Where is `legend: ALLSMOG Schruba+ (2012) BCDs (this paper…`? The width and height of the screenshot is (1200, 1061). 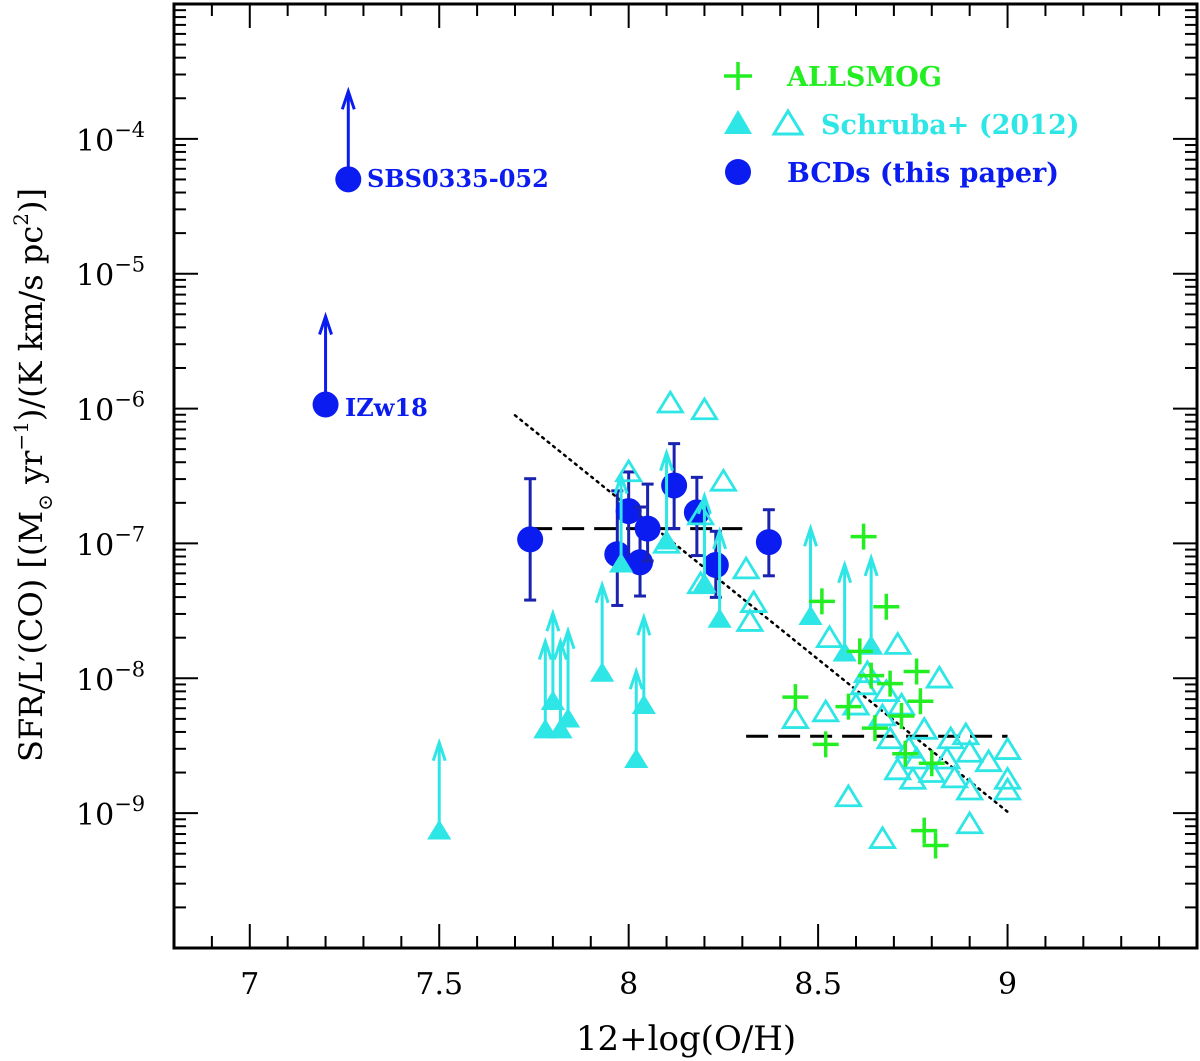
legend: ALLSMOG Schruba+ (2012) BCDs (this paper… is located at coordinates (902, 125).